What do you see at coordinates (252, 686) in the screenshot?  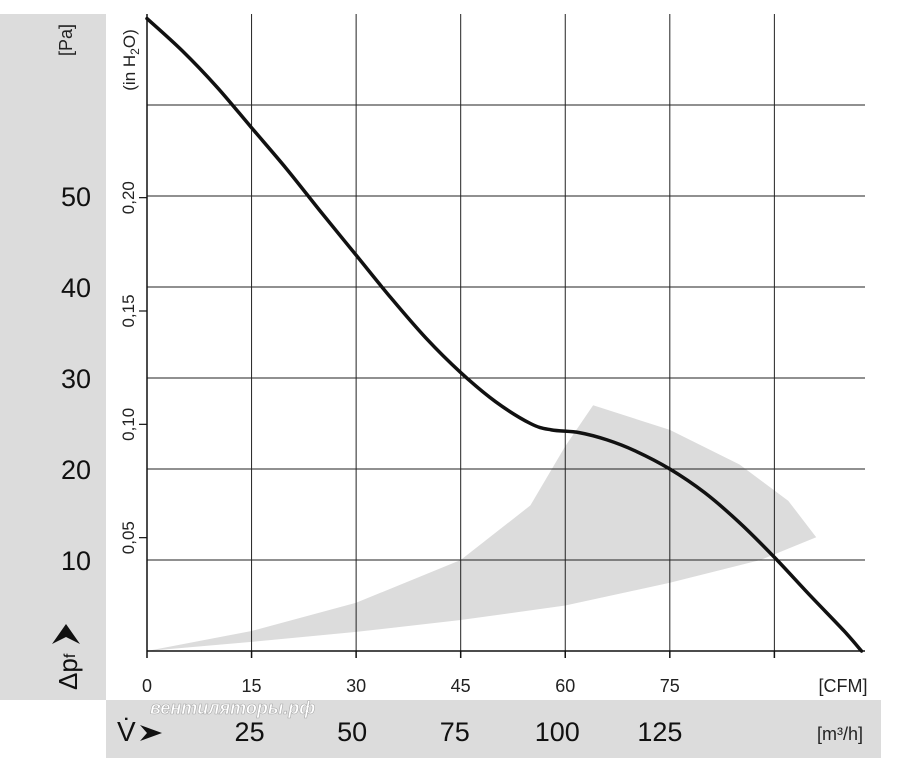 I see `cfm-tick-label: 15` at bounding box center [252, 686].